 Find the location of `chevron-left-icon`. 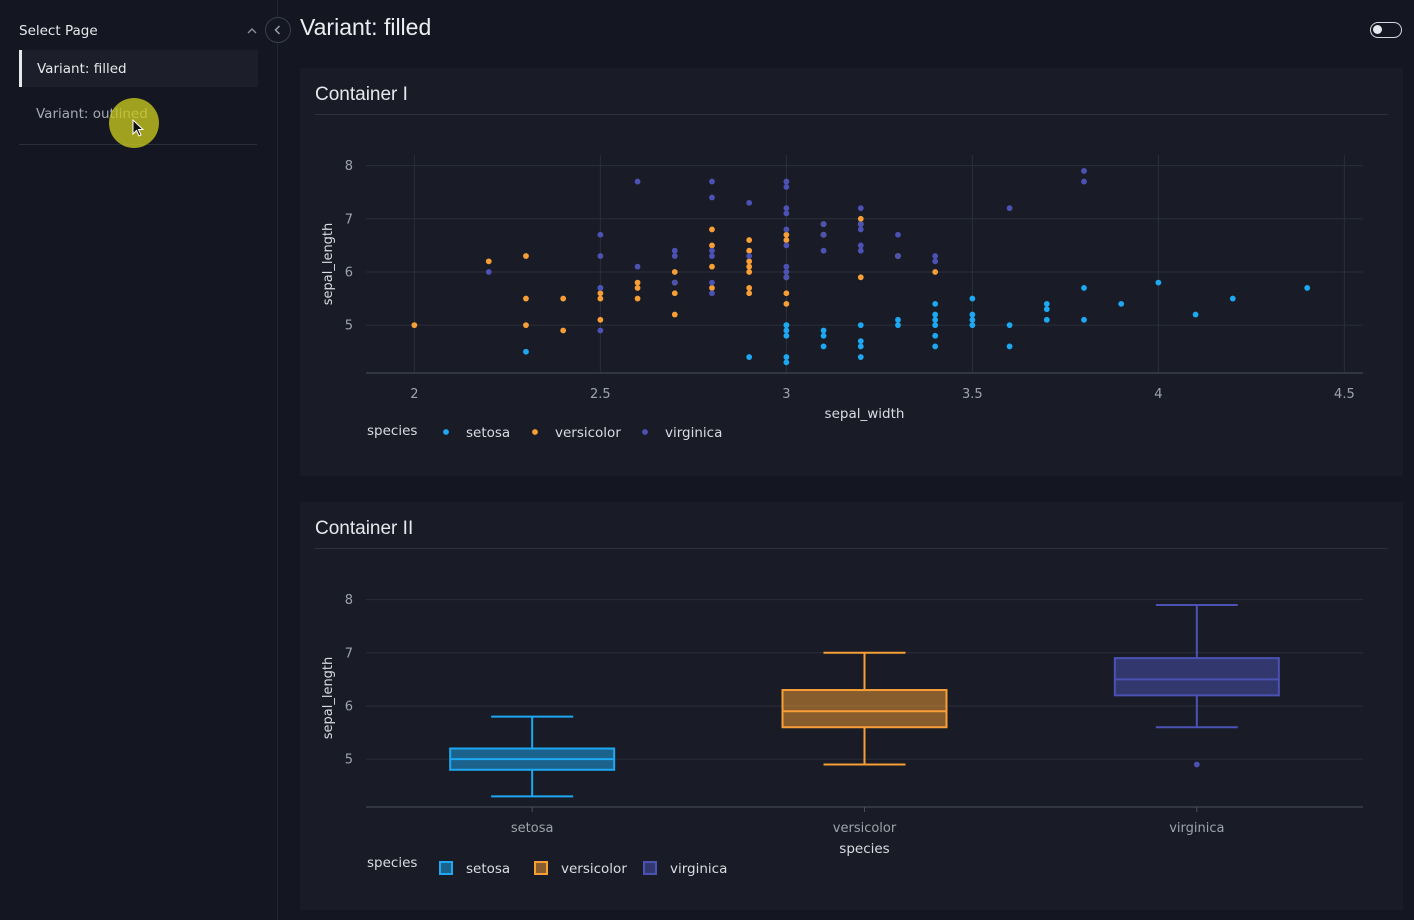

chevron-left-icon is located at coordinates (277, 30).